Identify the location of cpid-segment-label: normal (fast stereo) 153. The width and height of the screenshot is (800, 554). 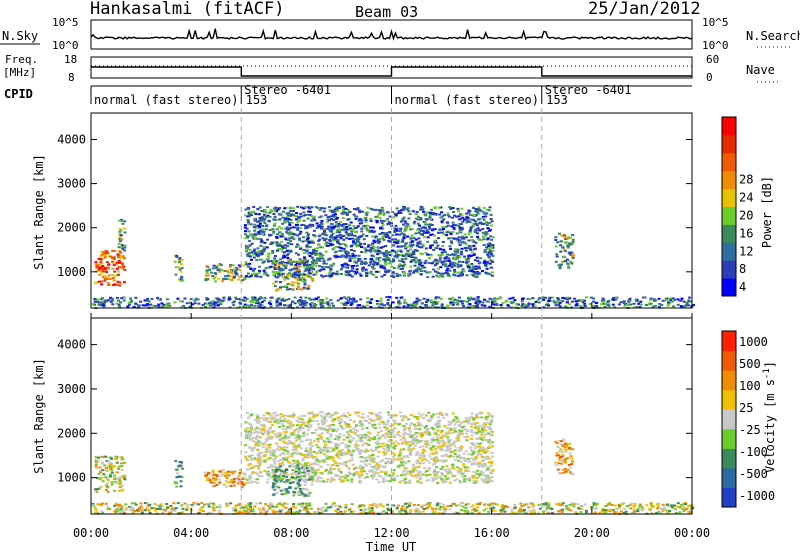
(481, 100).